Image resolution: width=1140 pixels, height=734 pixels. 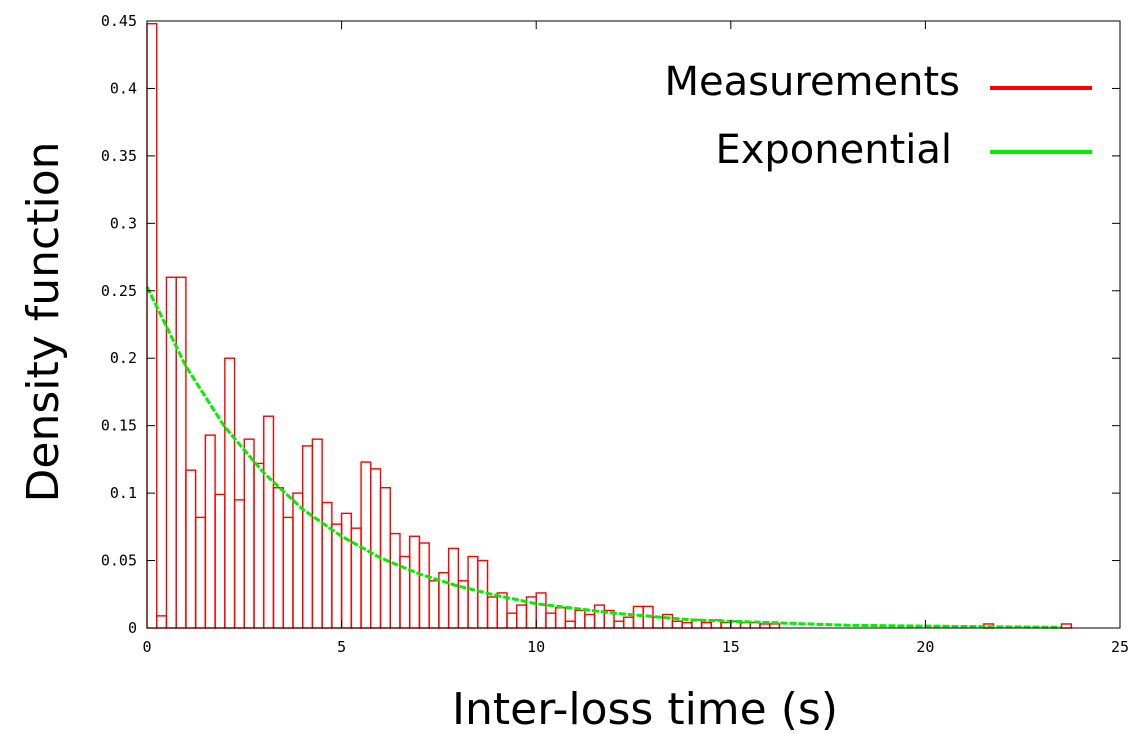 I want to click on y-tick-label: 0.25, so click(x=119, y=291).